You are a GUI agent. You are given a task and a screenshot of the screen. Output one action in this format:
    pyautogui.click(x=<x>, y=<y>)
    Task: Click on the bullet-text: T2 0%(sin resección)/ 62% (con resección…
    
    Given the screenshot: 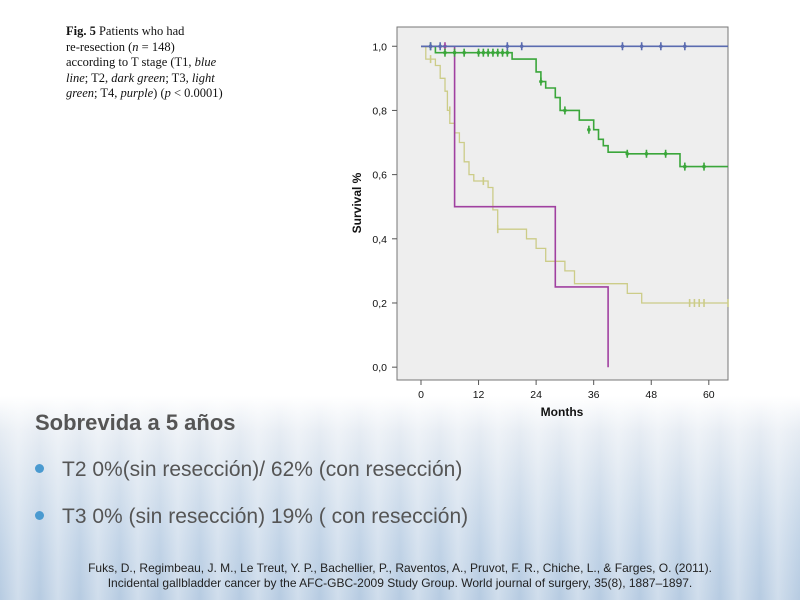 What is the action you would take?
    pyautogui.click(x=262, y=469)
    